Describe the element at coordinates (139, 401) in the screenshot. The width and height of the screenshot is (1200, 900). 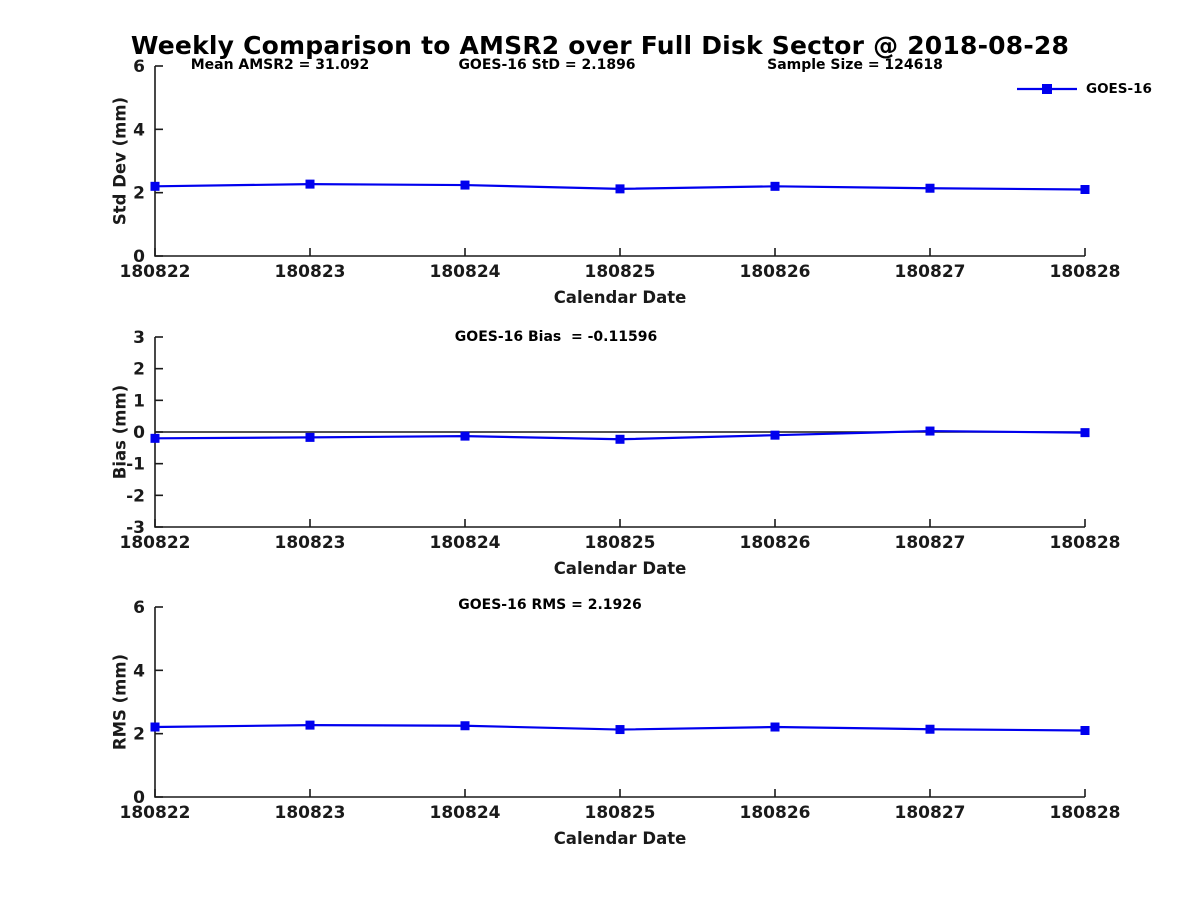
I see `y-tick-label: 1` at that location.